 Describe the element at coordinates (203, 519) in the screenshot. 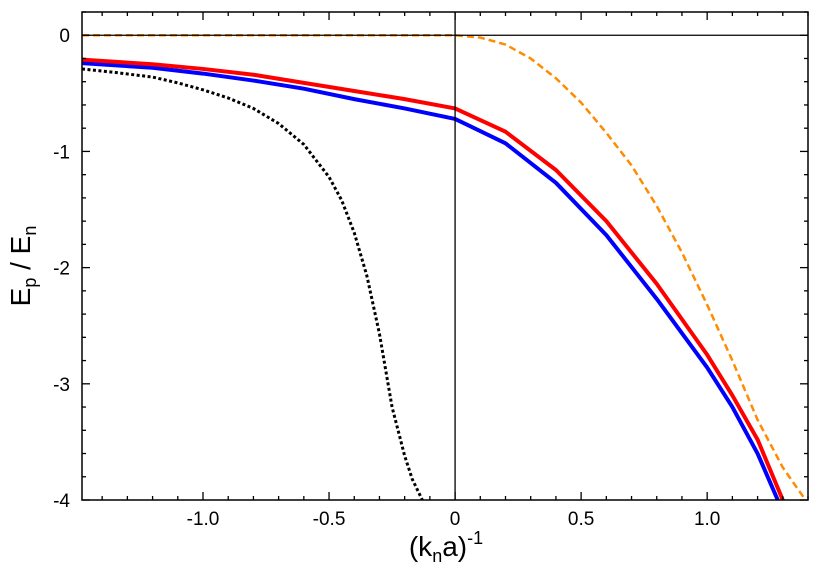

I see `x-tick-label: -1.0` at that location.